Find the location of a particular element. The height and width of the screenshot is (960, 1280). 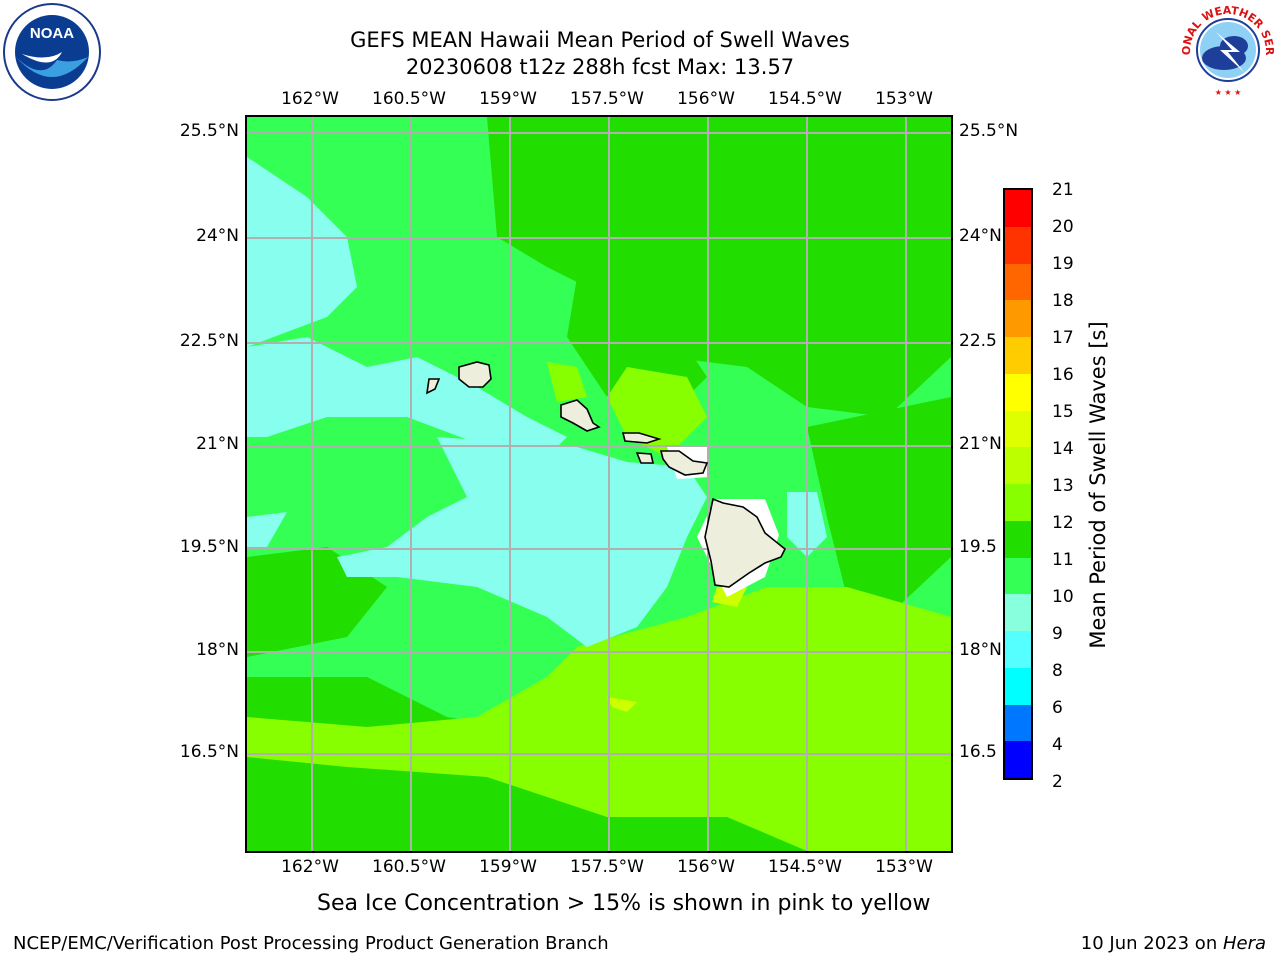

colorbar-tick: 9 is located at coordinates (1057, 634).